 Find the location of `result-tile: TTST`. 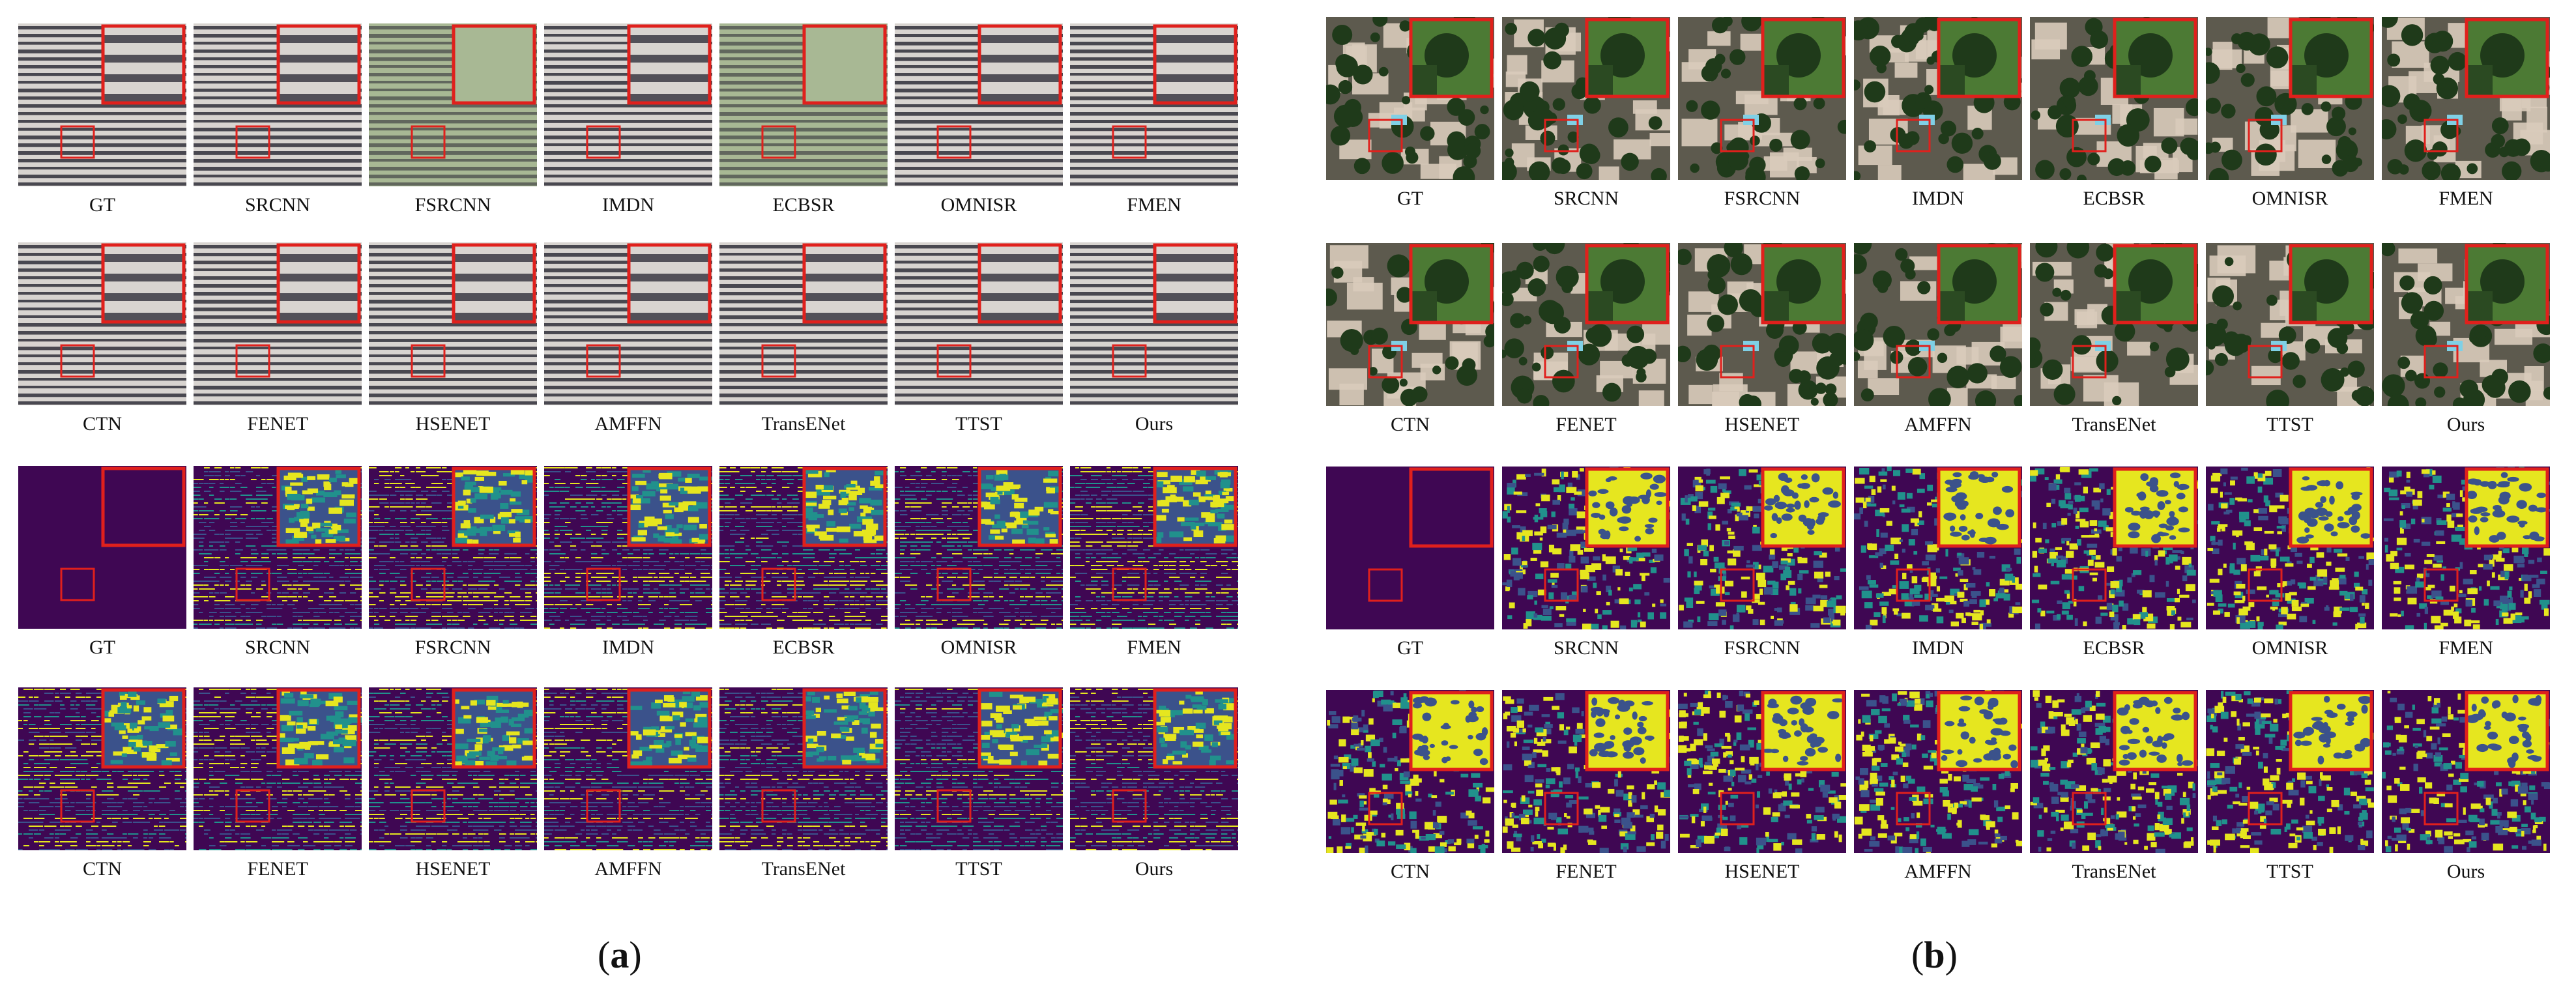

result-tile: TTST is located at coordinates (979, 338).